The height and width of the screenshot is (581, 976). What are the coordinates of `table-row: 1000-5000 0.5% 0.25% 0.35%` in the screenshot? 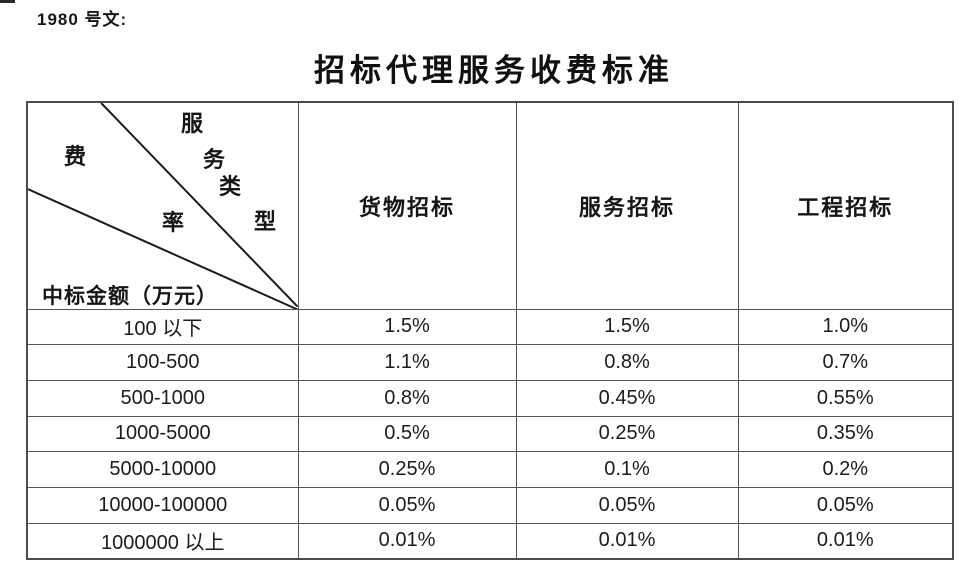 It's located at (490, 434).